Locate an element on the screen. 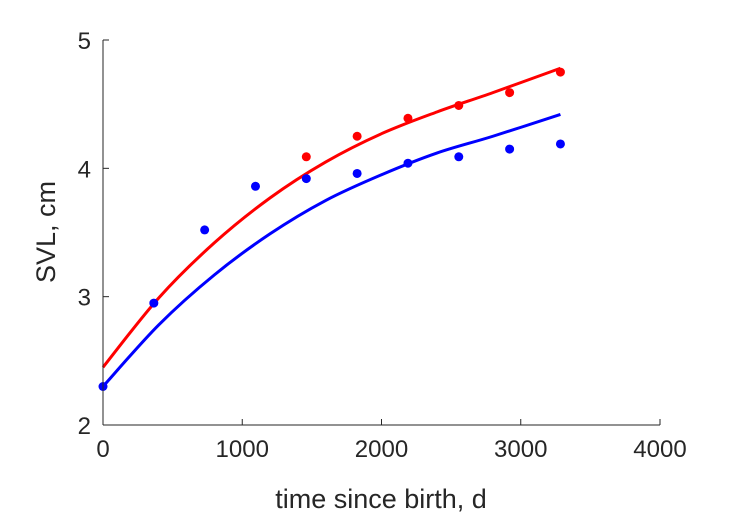 This screenshot has height=521, width=729. x-tick-label: 1000 is located at coordinates (242, 449).